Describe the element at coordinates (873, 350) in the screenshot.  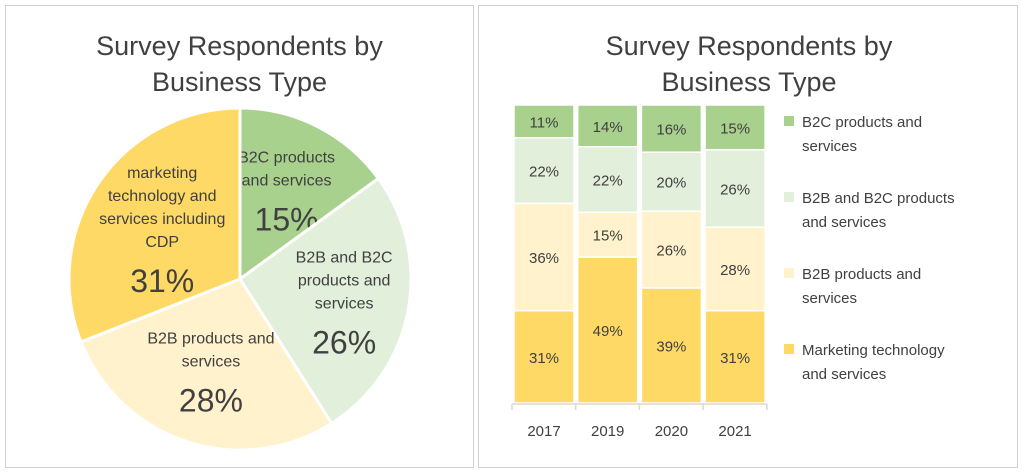
I see `legend-label: Marketing technology` at that location.